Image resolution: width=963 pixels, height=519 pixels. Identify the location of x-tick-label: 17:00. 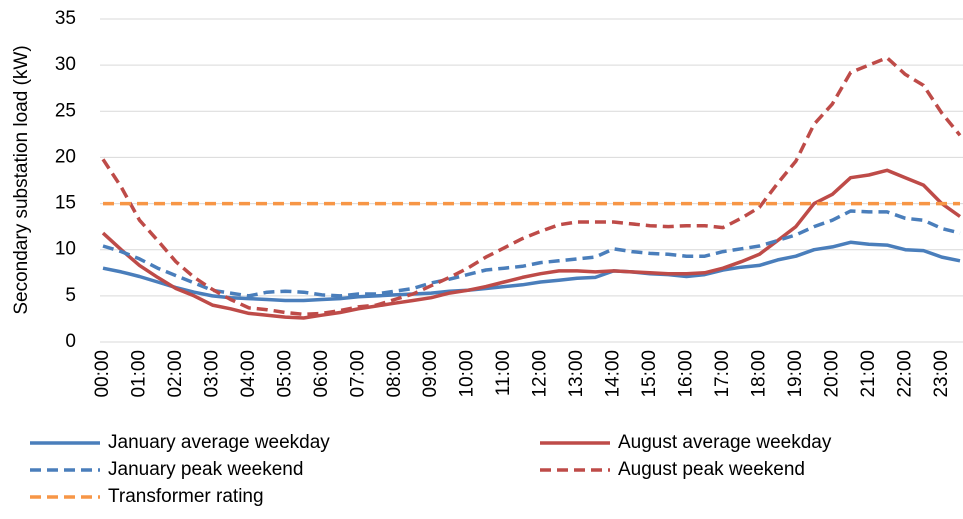
(722, 374).